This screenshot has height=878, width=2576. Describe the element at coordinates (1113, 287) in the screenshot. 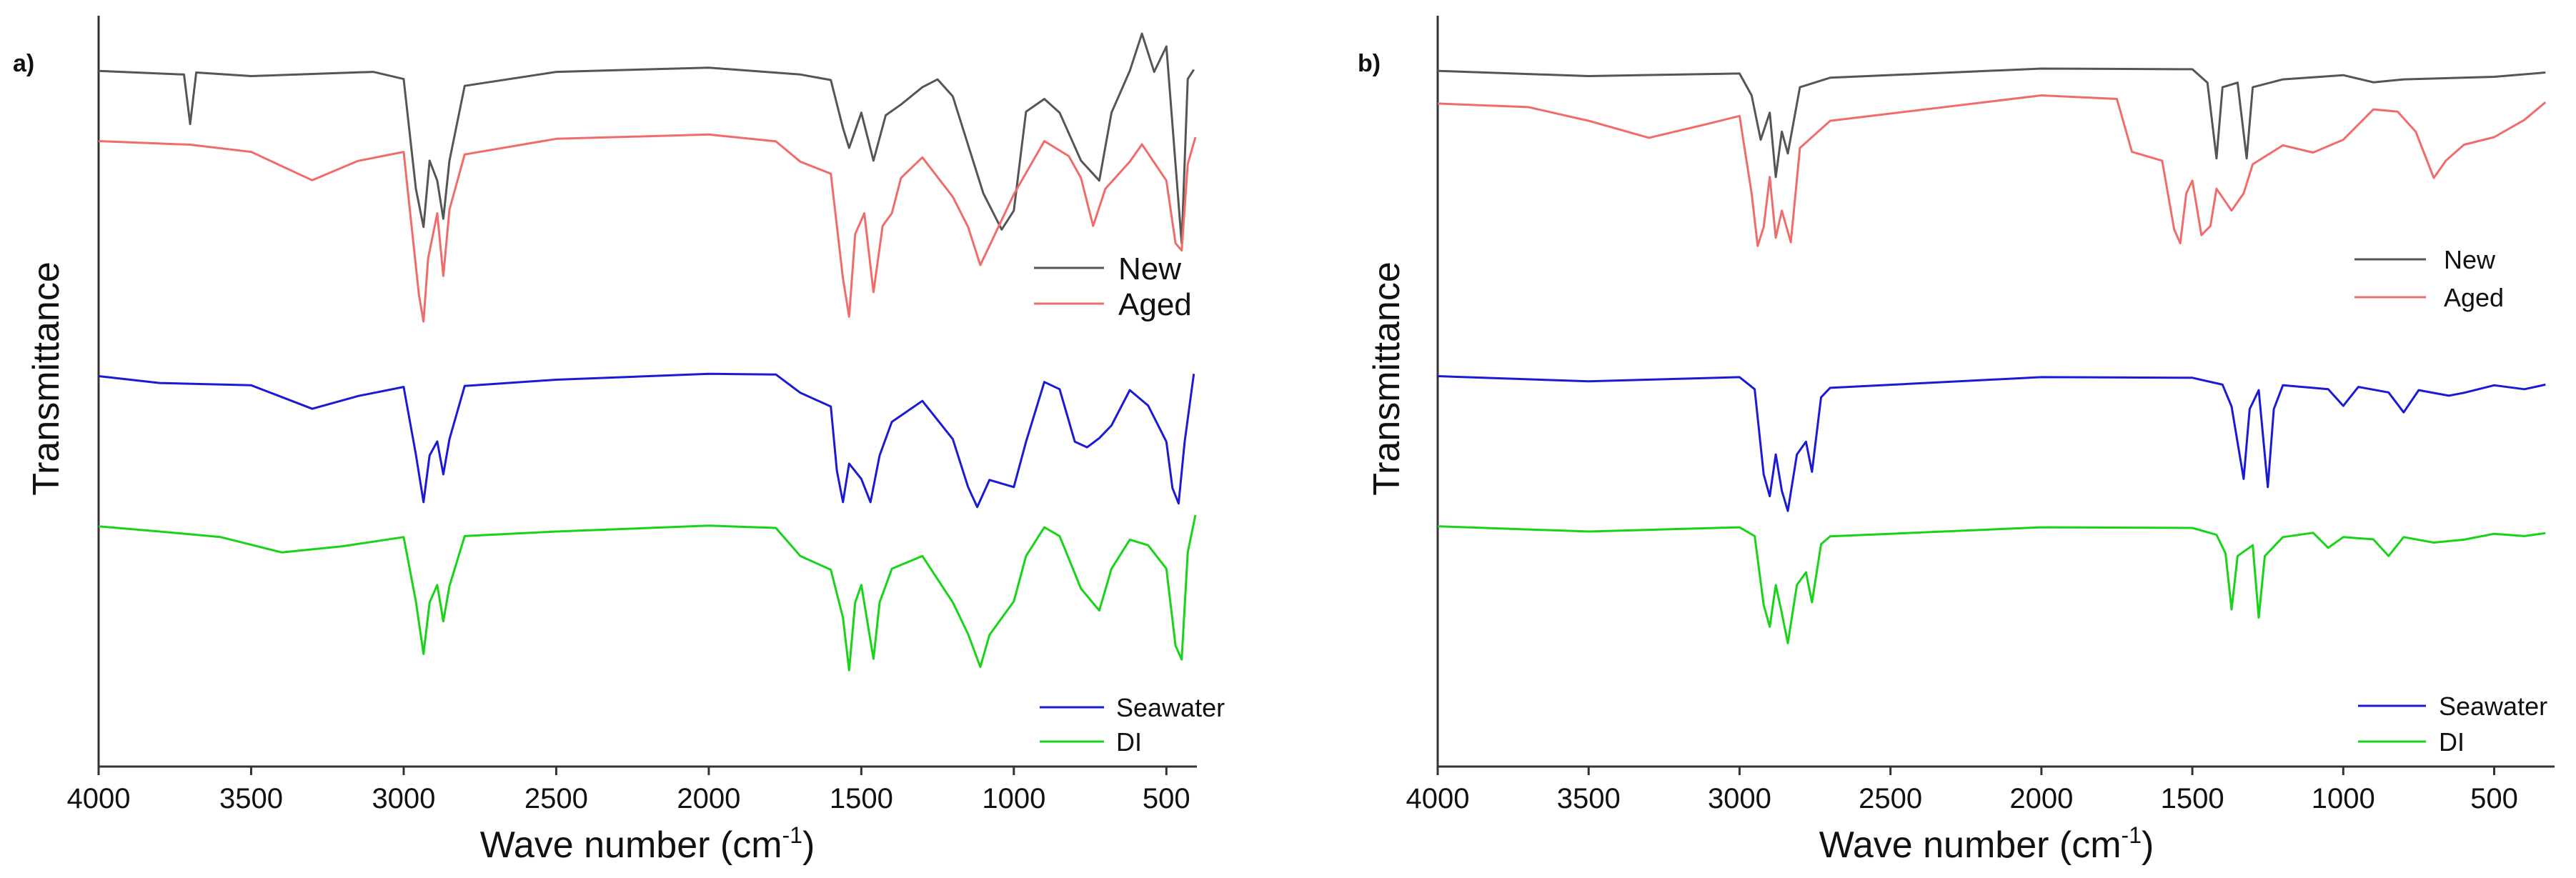

I see `panel-a-legend-top: New Aged` at that location.